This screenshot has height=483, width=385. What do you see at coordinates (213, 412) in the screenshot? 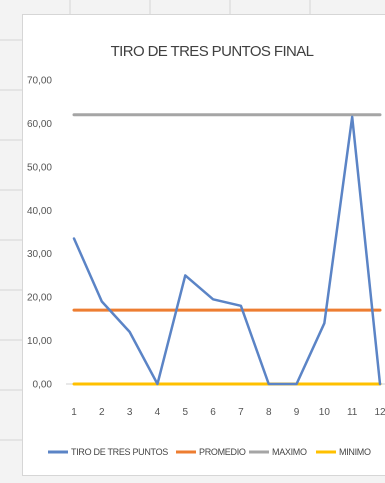
I see `x-tick-label: 6` at bounding box center [213, 412].